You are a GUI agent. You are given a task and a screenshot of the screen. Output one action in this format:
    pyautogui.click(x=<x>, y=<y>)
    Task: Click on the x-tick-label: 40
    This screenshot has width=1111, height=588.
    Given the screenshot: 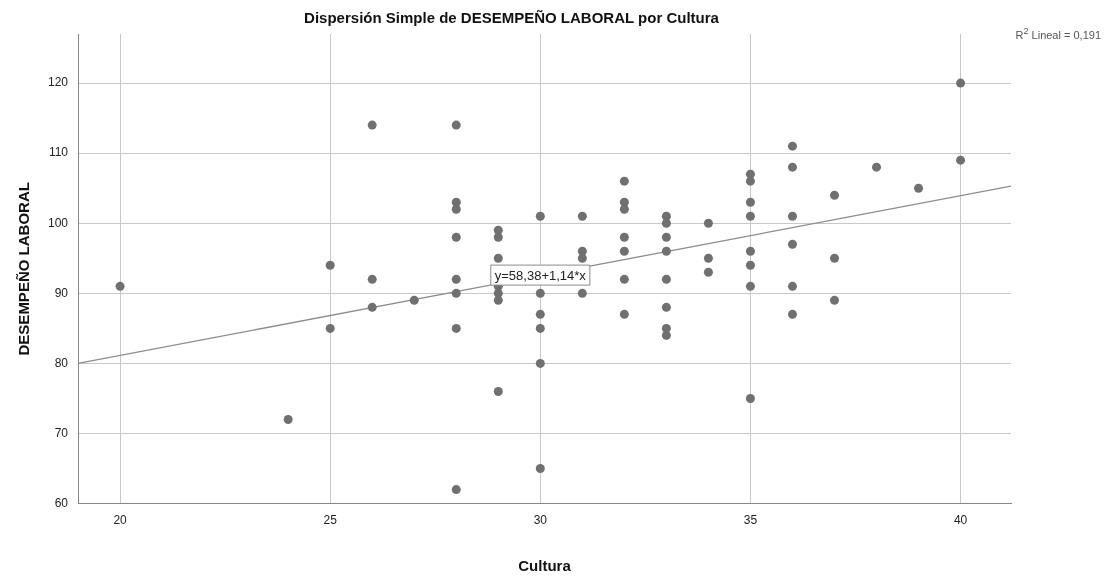 What is the action you would take?
    pyautogui.click(x=960, y=520)
    